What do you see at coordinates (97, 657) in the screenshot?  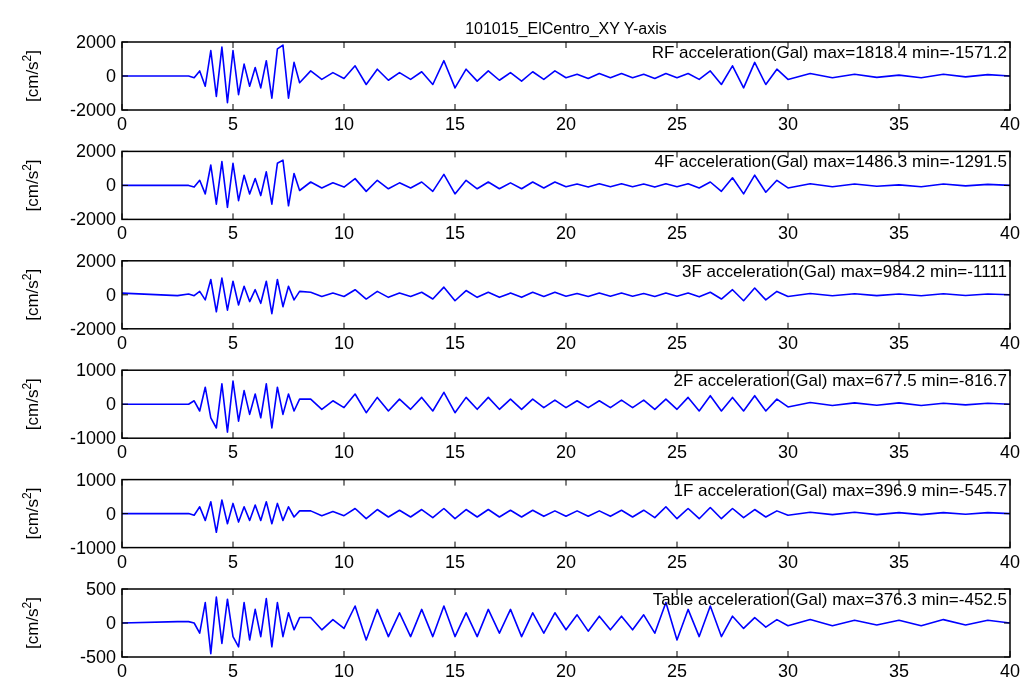 I see `y-tick-label: -500` at bounding box center [97, 657].